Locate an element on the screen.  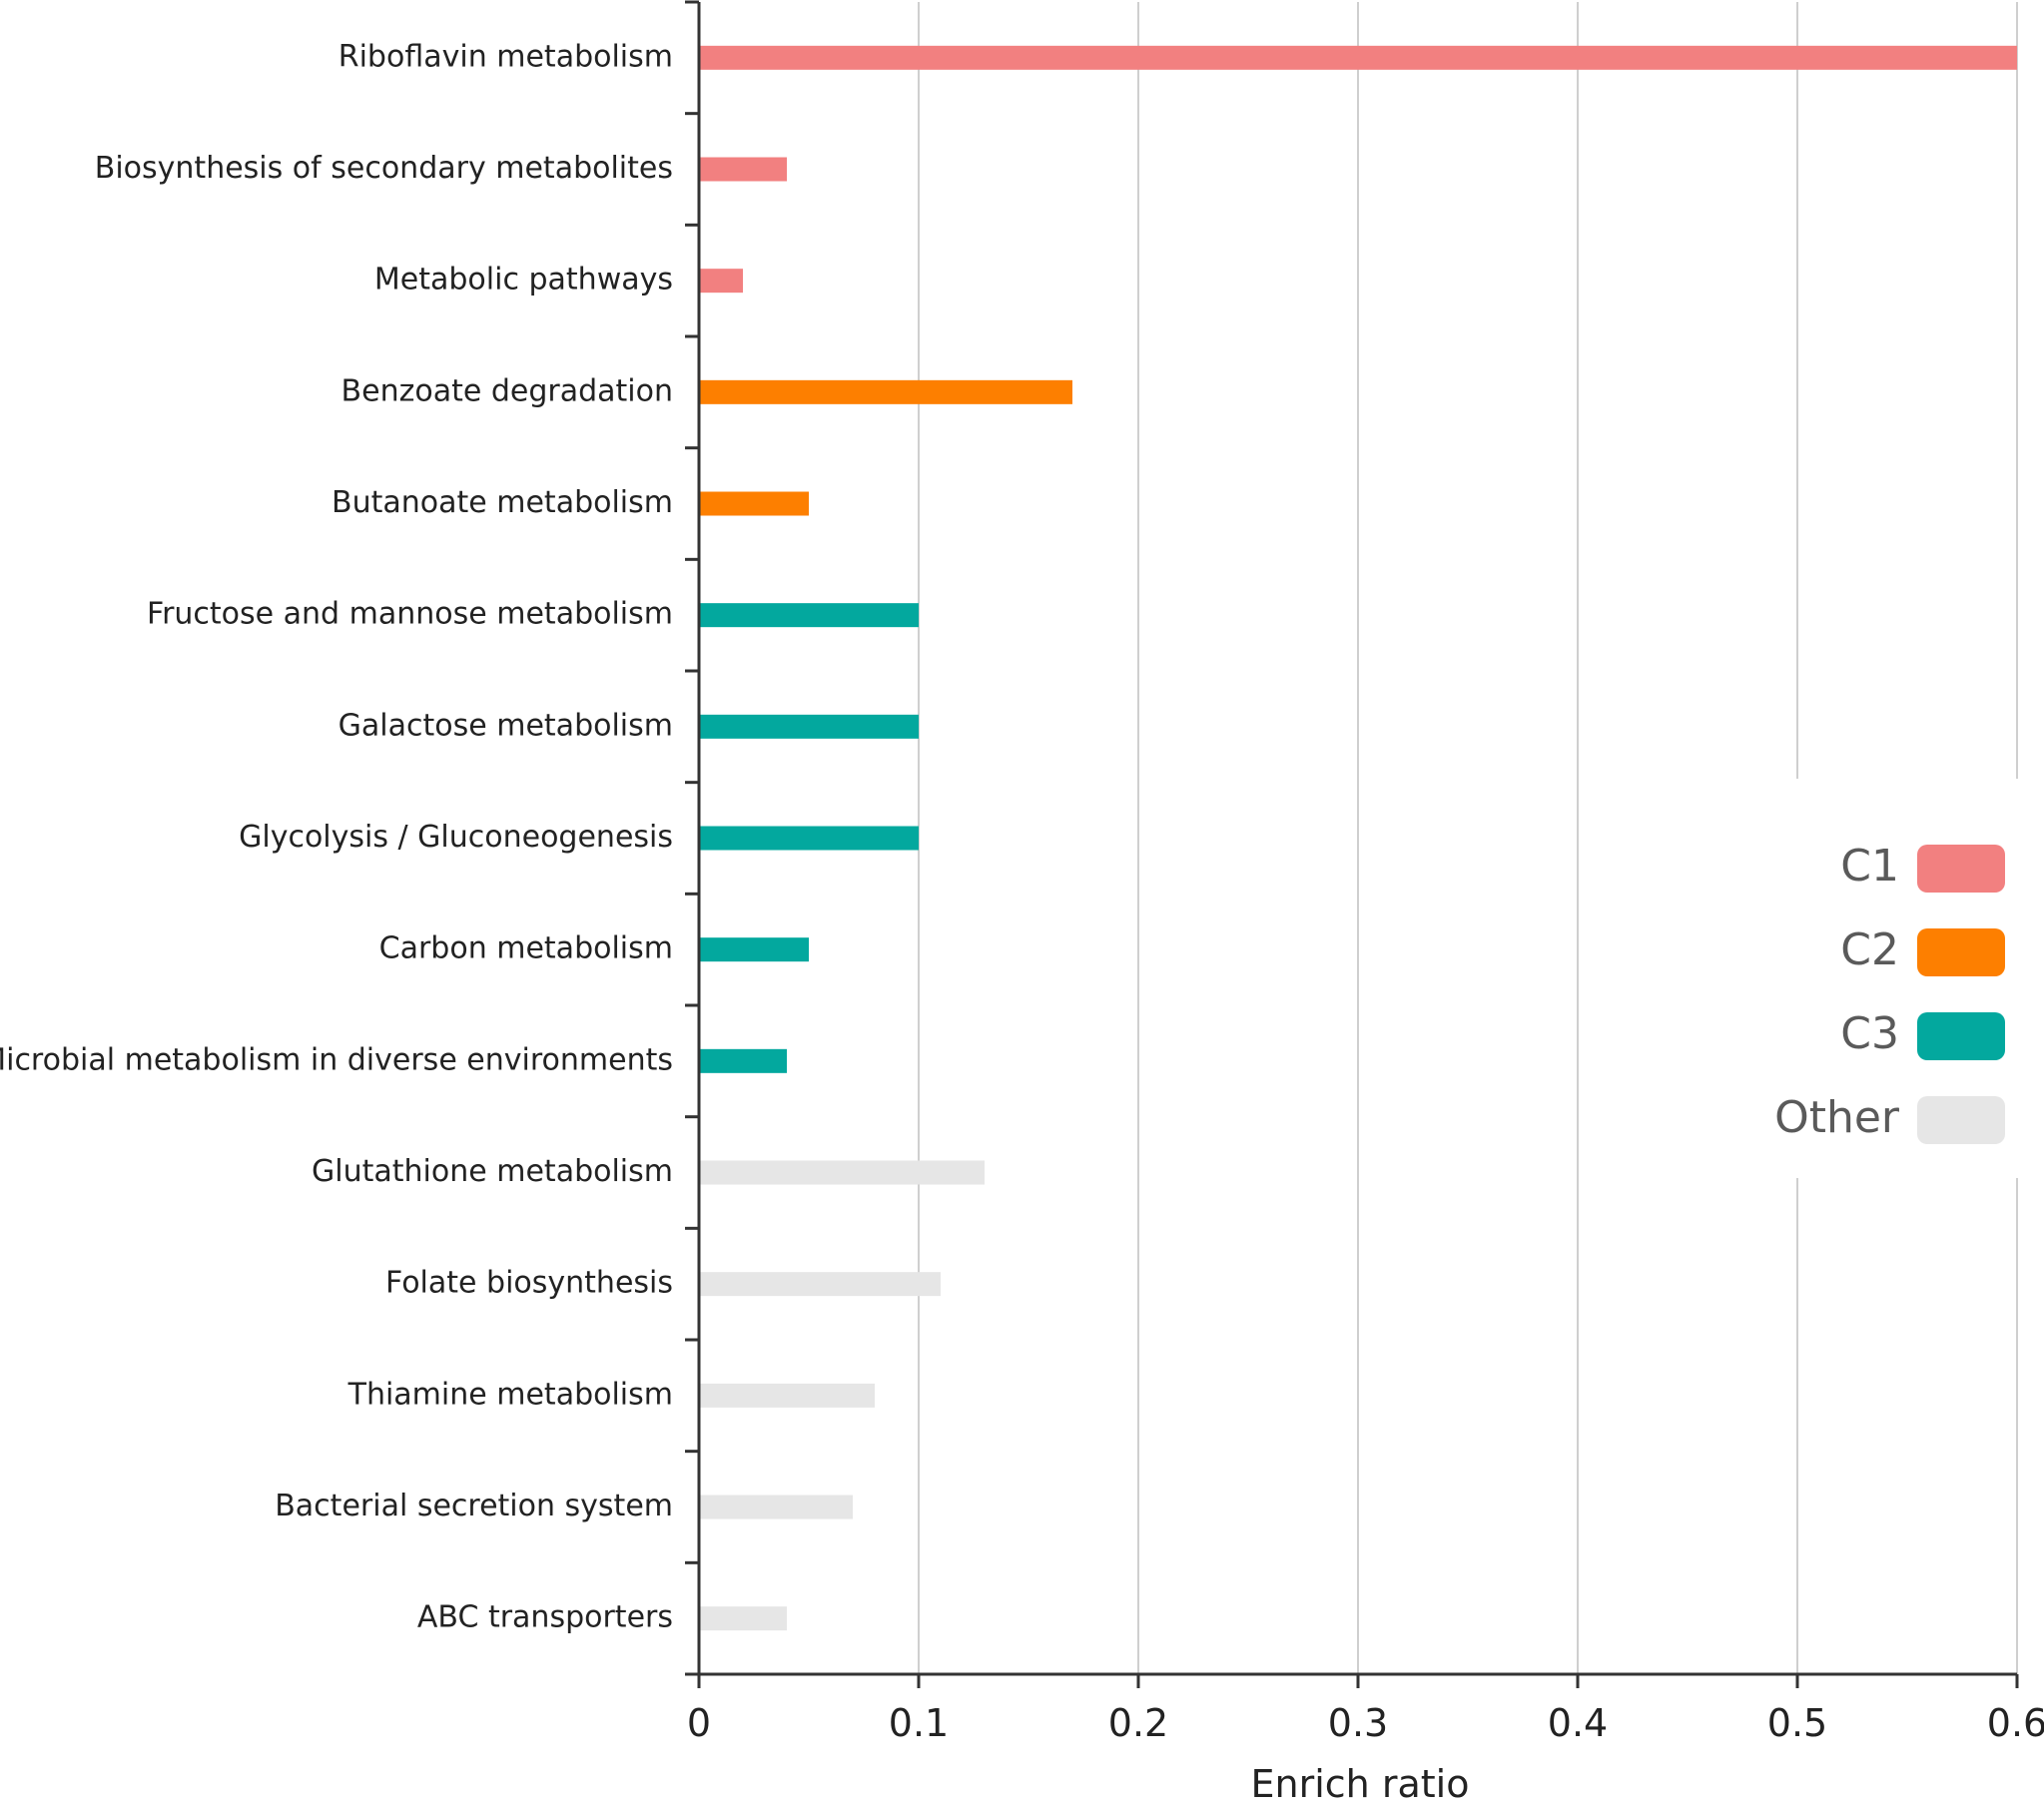
x-axis-title: Enrich ratio is located at coordinates (1360, 1784).